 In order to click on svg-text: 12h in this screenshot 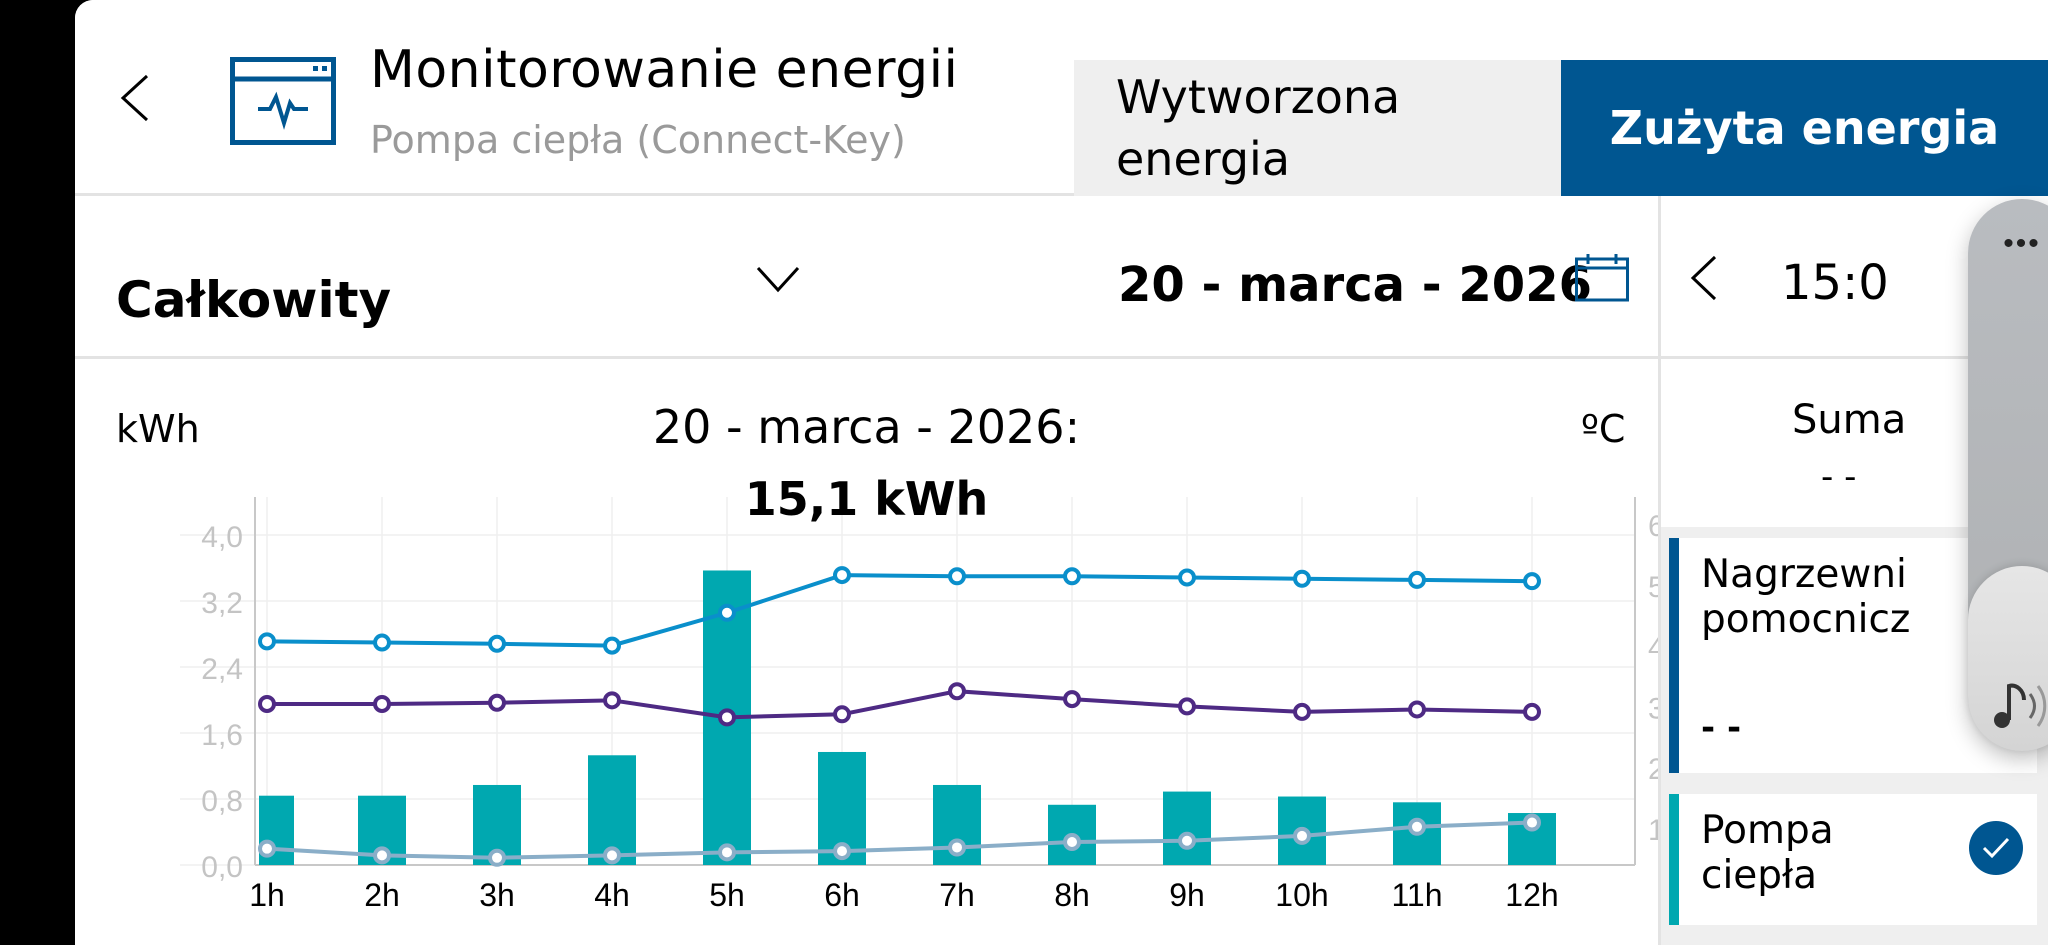, I will do `click(1531, 895)`.